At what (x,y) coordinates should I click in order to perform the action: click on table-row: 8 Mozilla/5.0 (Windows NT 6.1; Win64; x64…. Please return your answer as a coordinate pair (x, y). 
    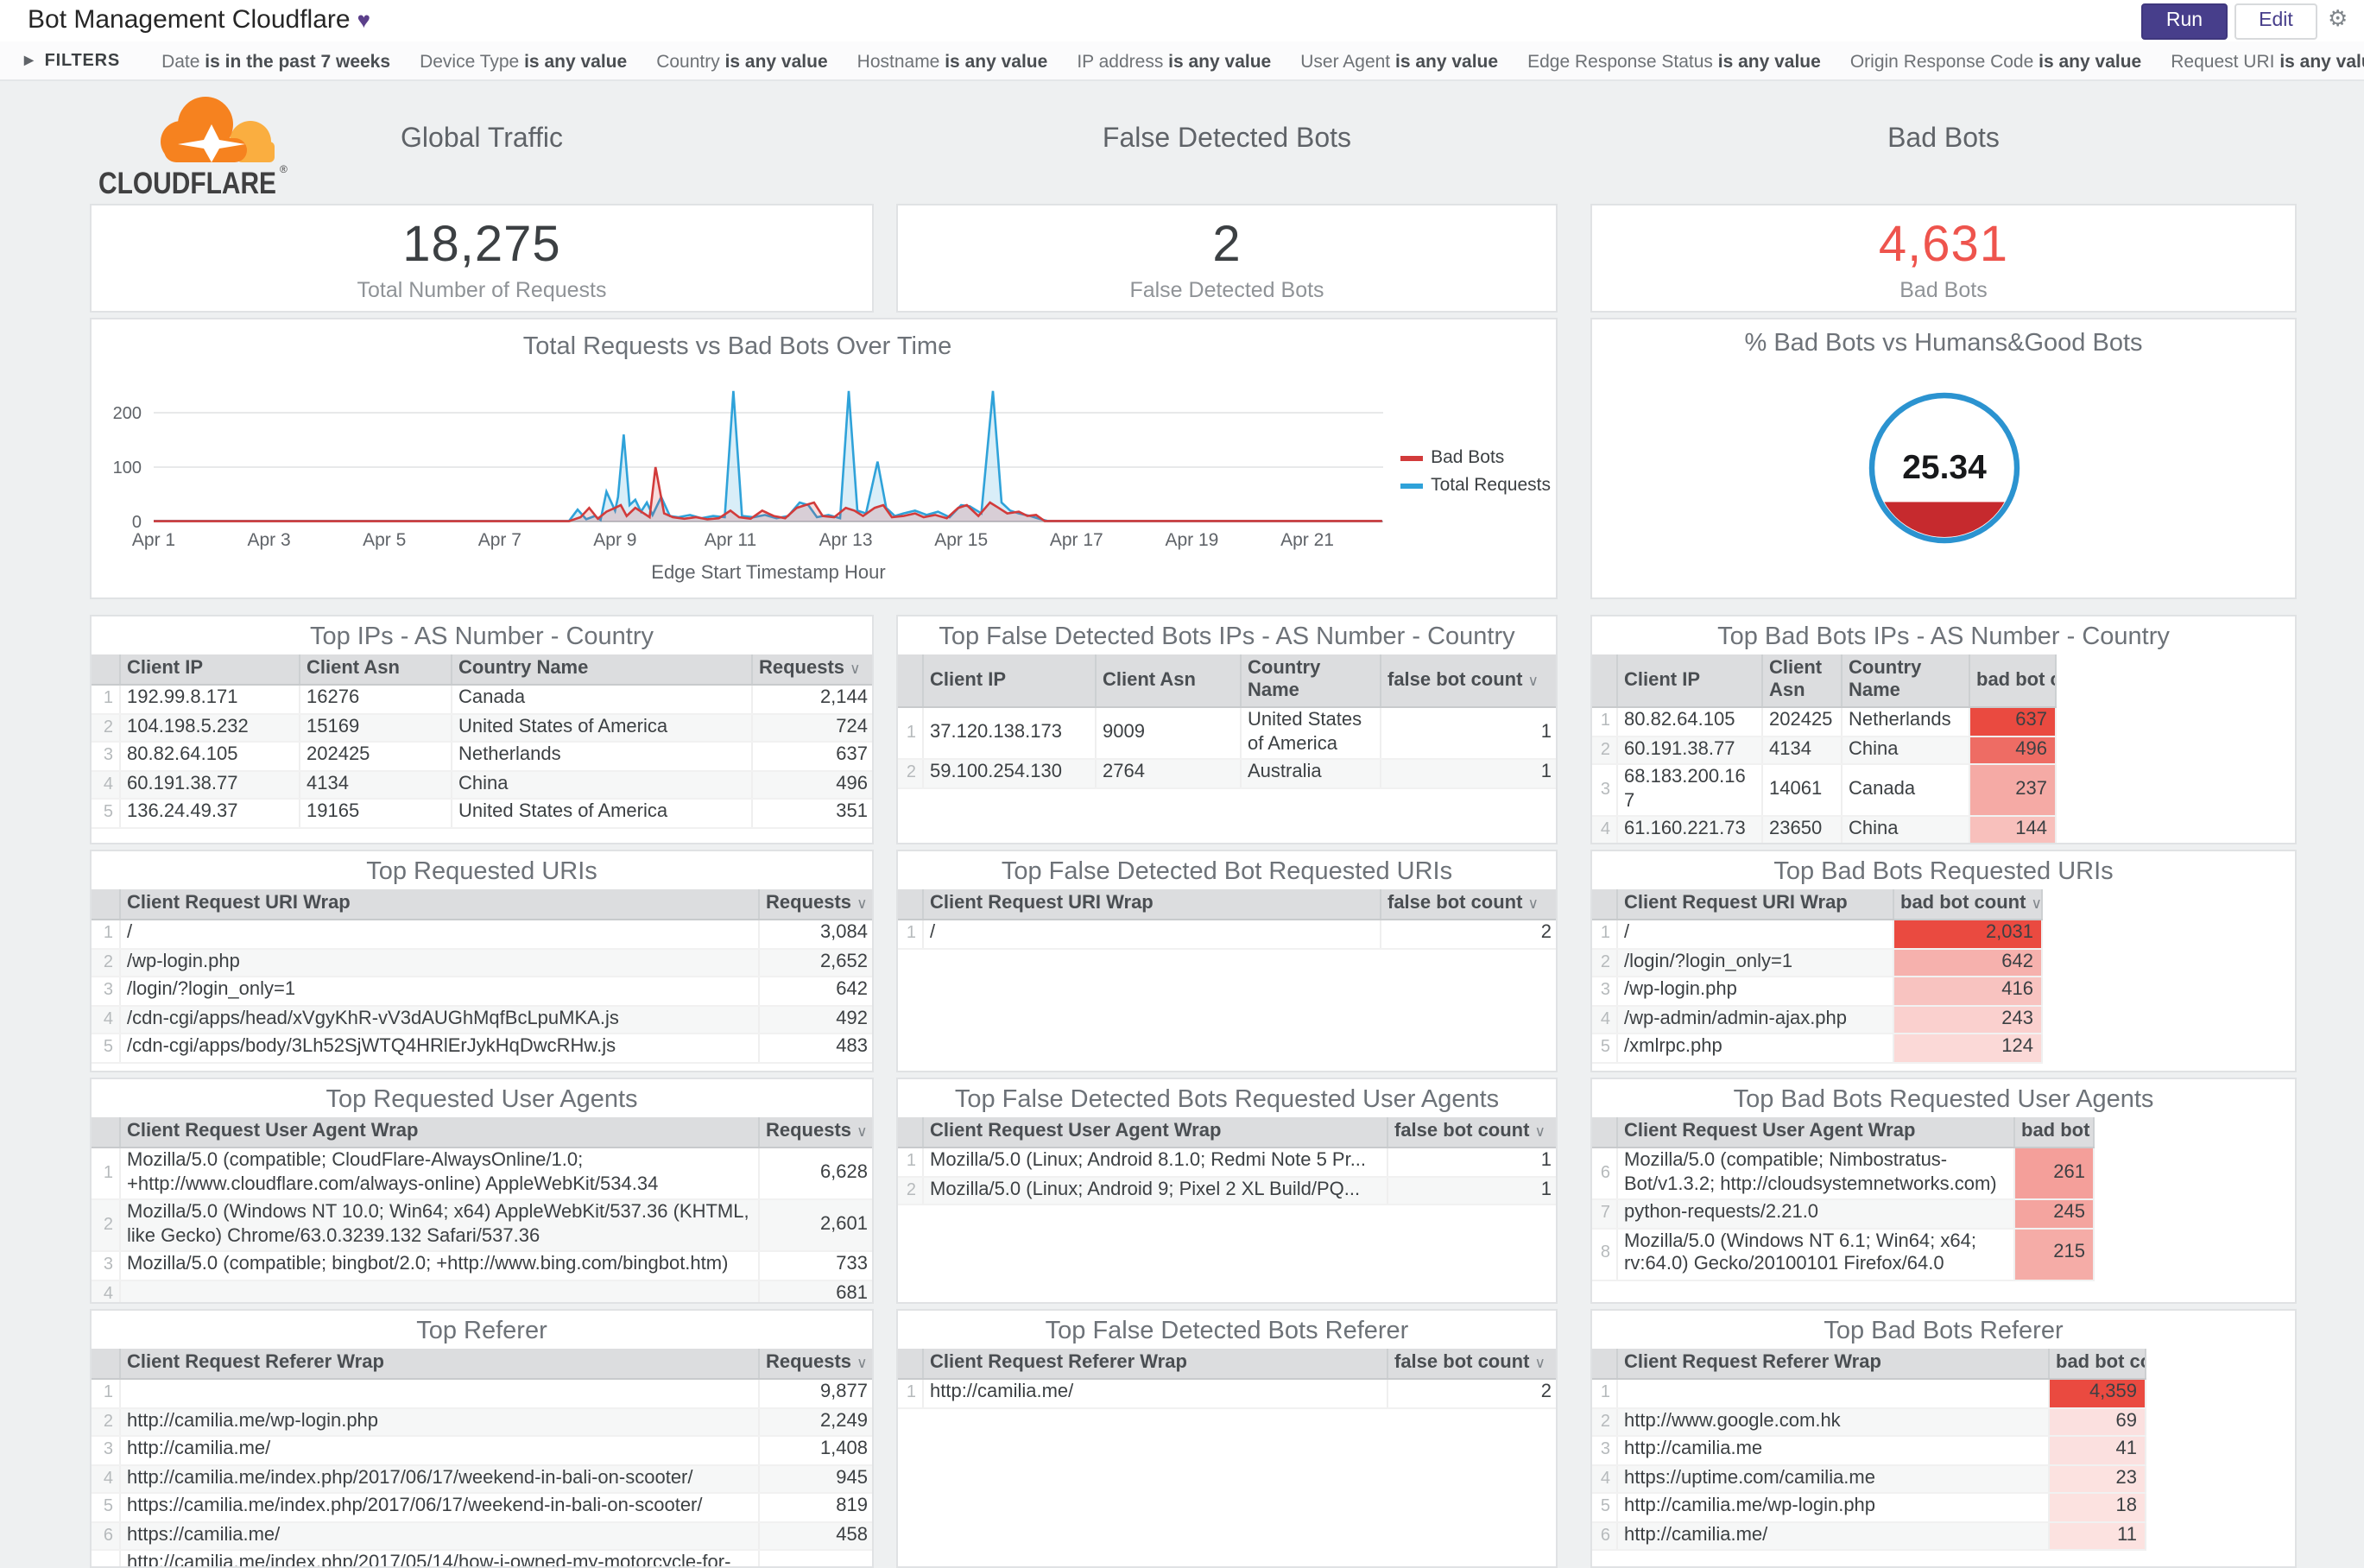
    Looking at the image, I should click on (1843, 1254).